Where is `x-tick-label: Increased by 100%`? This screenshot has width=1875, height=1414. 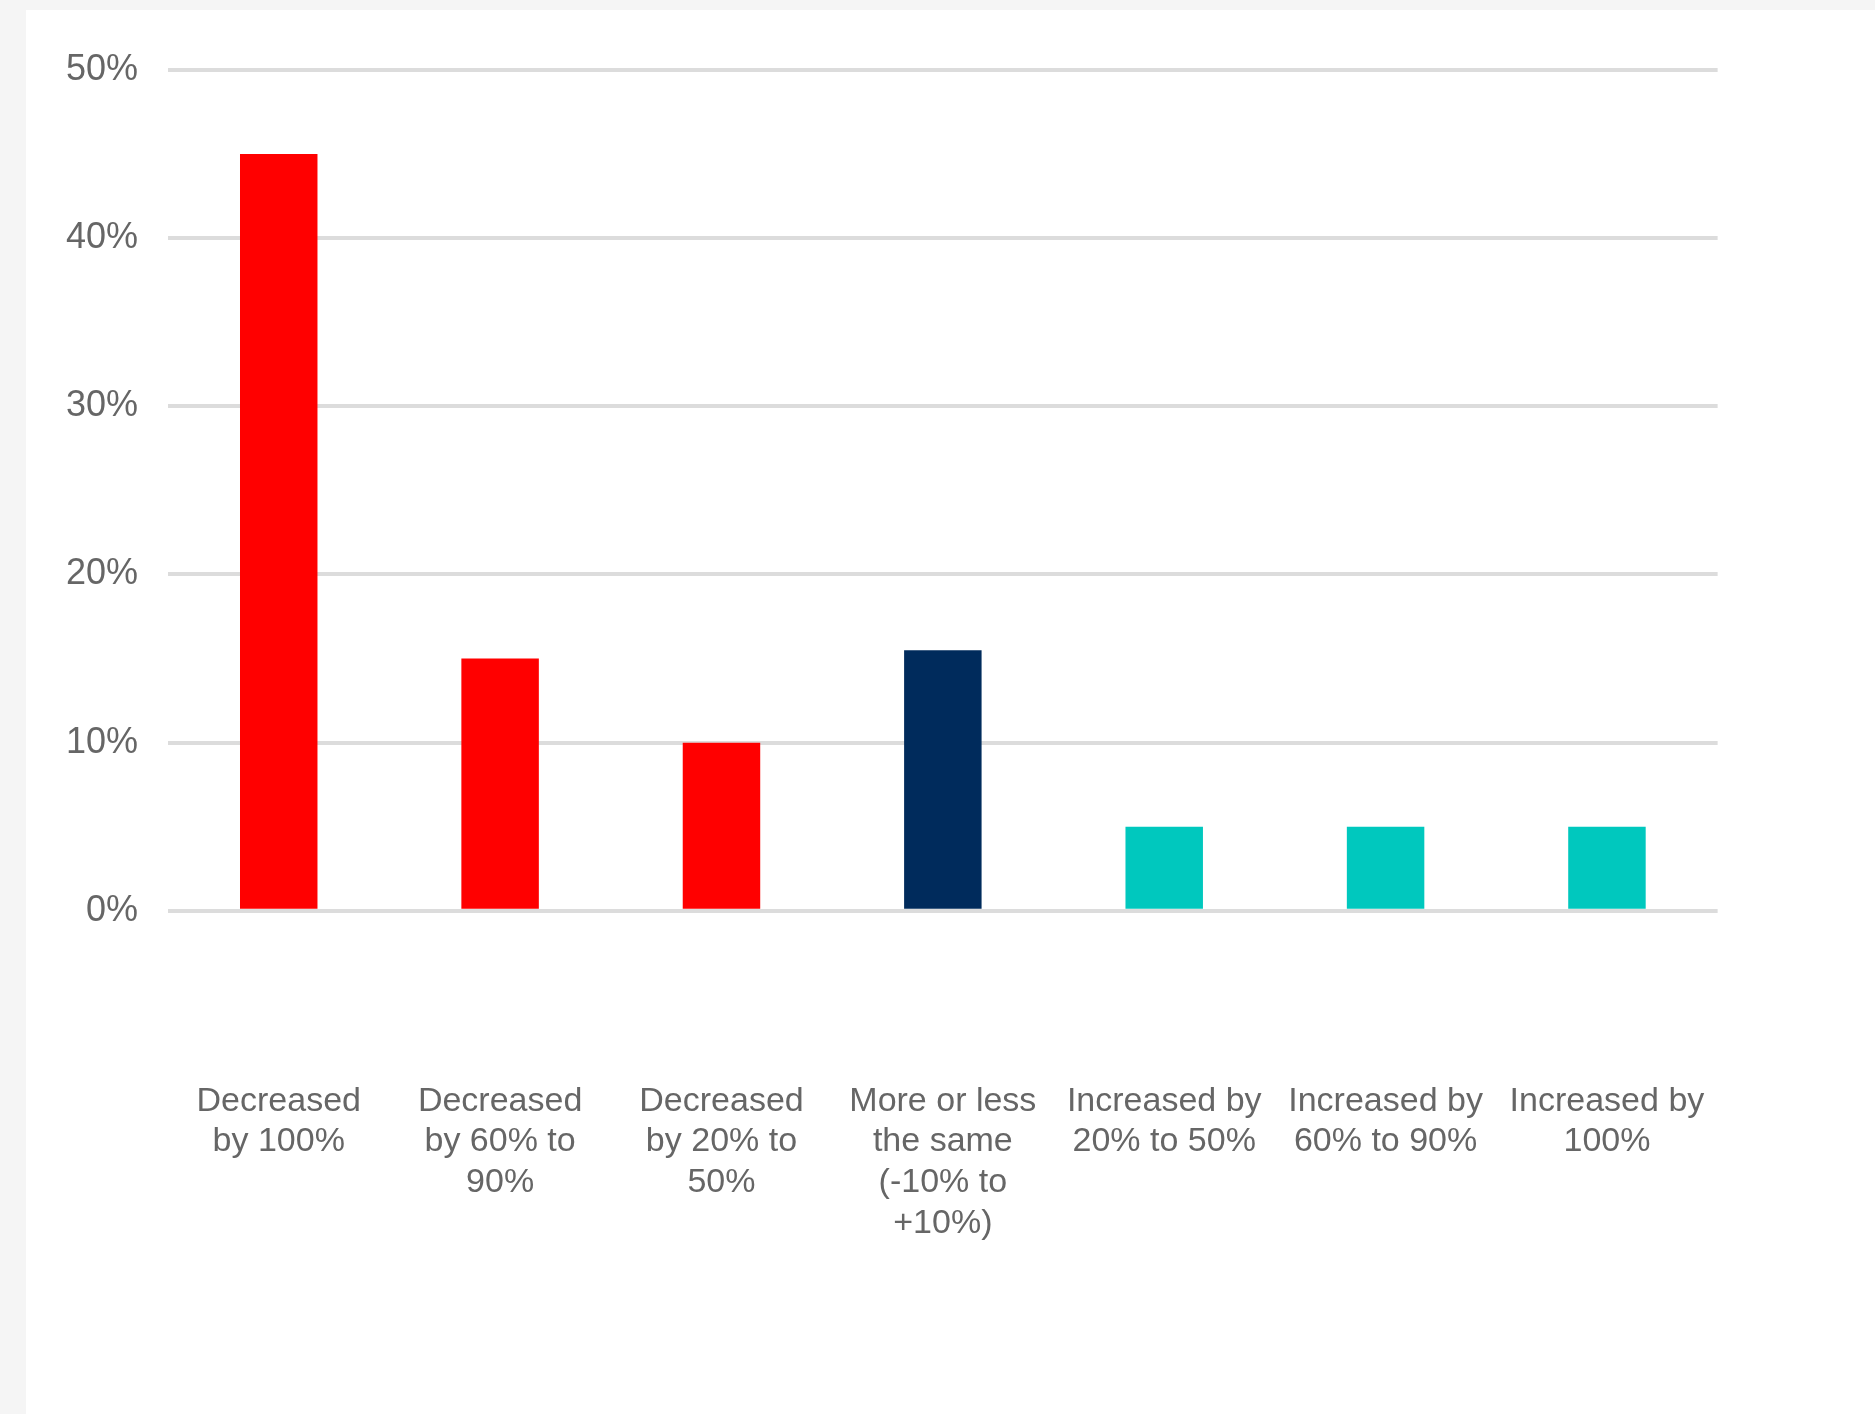 x-tick-label: Increased by 100% is located at coordinates (1607, 1119).